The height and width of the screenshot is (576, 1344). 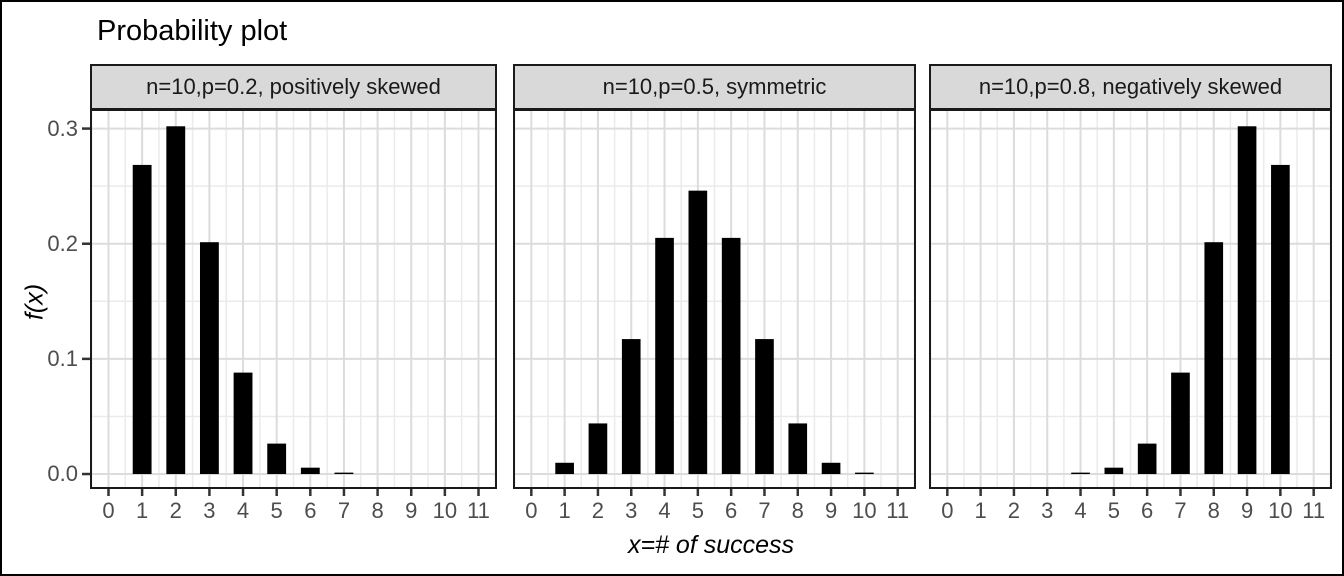 I want to click on y-tick-label: 0.0, so click(x=62, y=474).